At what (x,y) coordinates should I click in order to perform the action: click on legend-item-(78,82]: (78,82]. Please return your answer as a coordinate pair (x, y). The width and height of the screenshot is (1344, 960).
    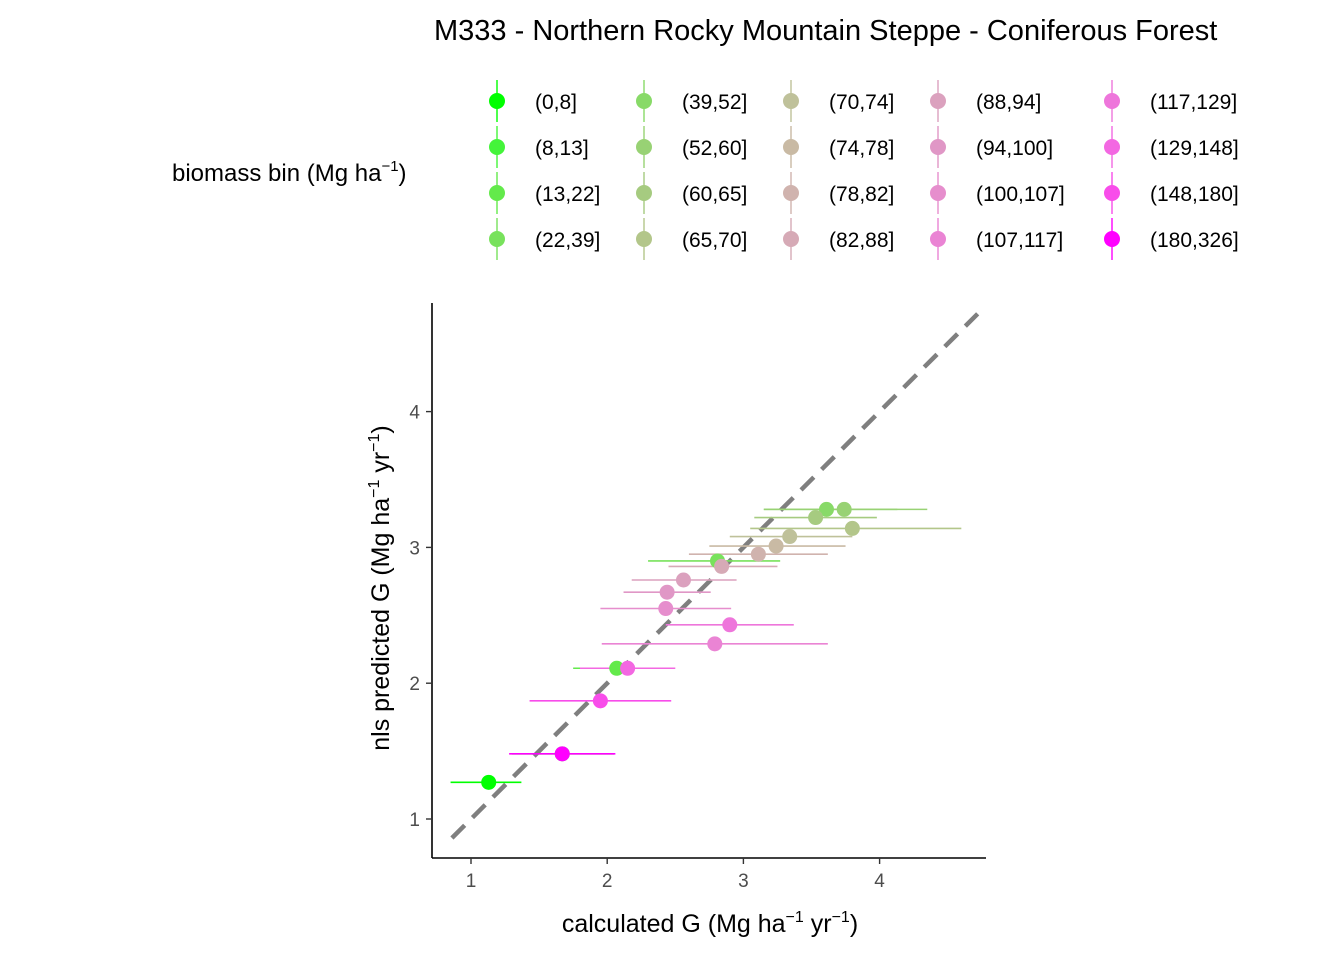
    Looking at the image, I should click on (838, 193).